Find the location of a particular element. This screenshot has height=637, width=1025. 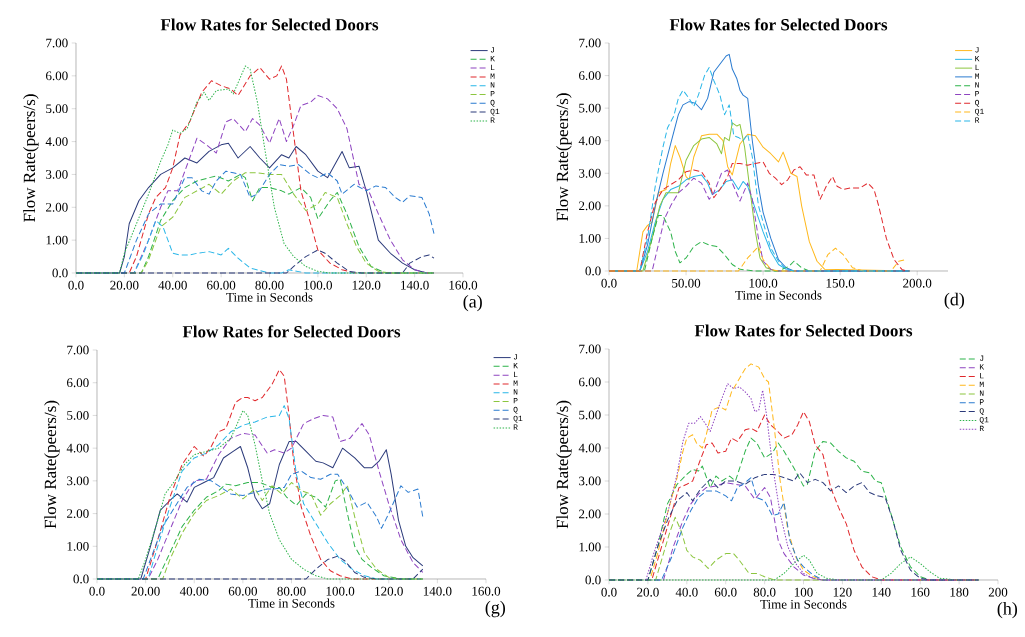

x-tick-label: 140 is located at coordinates (881, 592).